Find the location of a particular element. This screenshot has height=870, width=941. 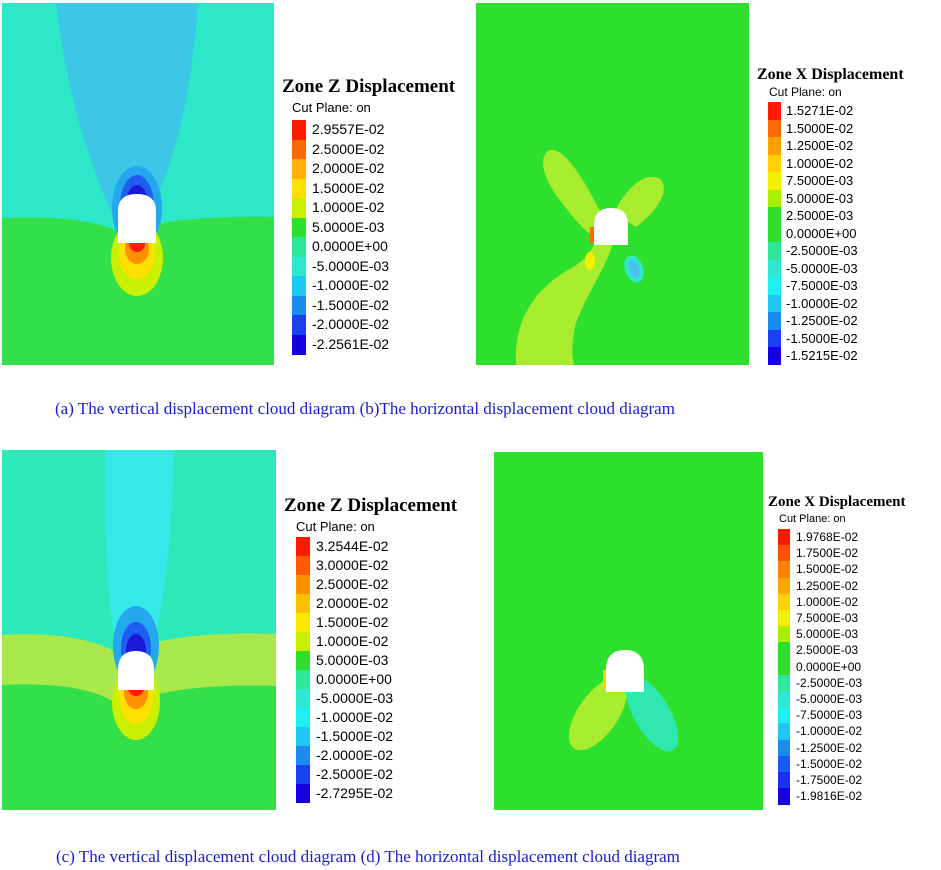

legend-value: -1.7500E-02 is located at coordinates (829, 780).